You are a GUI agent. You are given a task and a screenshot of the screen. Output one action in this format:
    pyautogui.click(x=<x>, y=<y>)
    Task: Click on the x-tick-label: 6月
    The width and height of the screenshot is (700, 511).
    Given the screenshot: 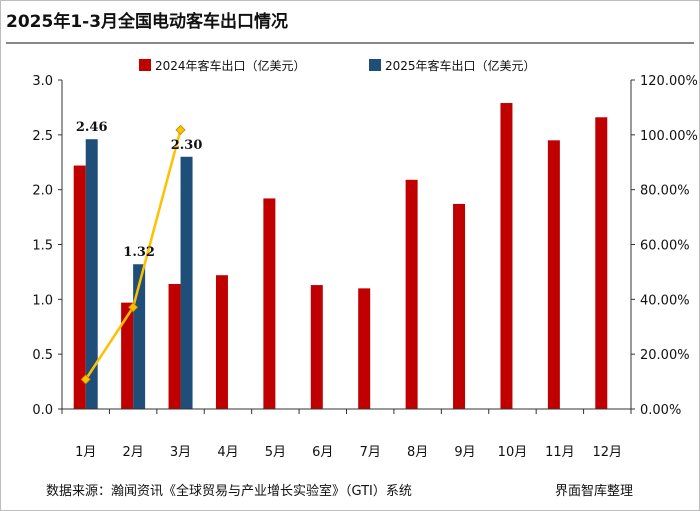 What is the action you would take?
    pyautogui.click(x=322, y=452)
    